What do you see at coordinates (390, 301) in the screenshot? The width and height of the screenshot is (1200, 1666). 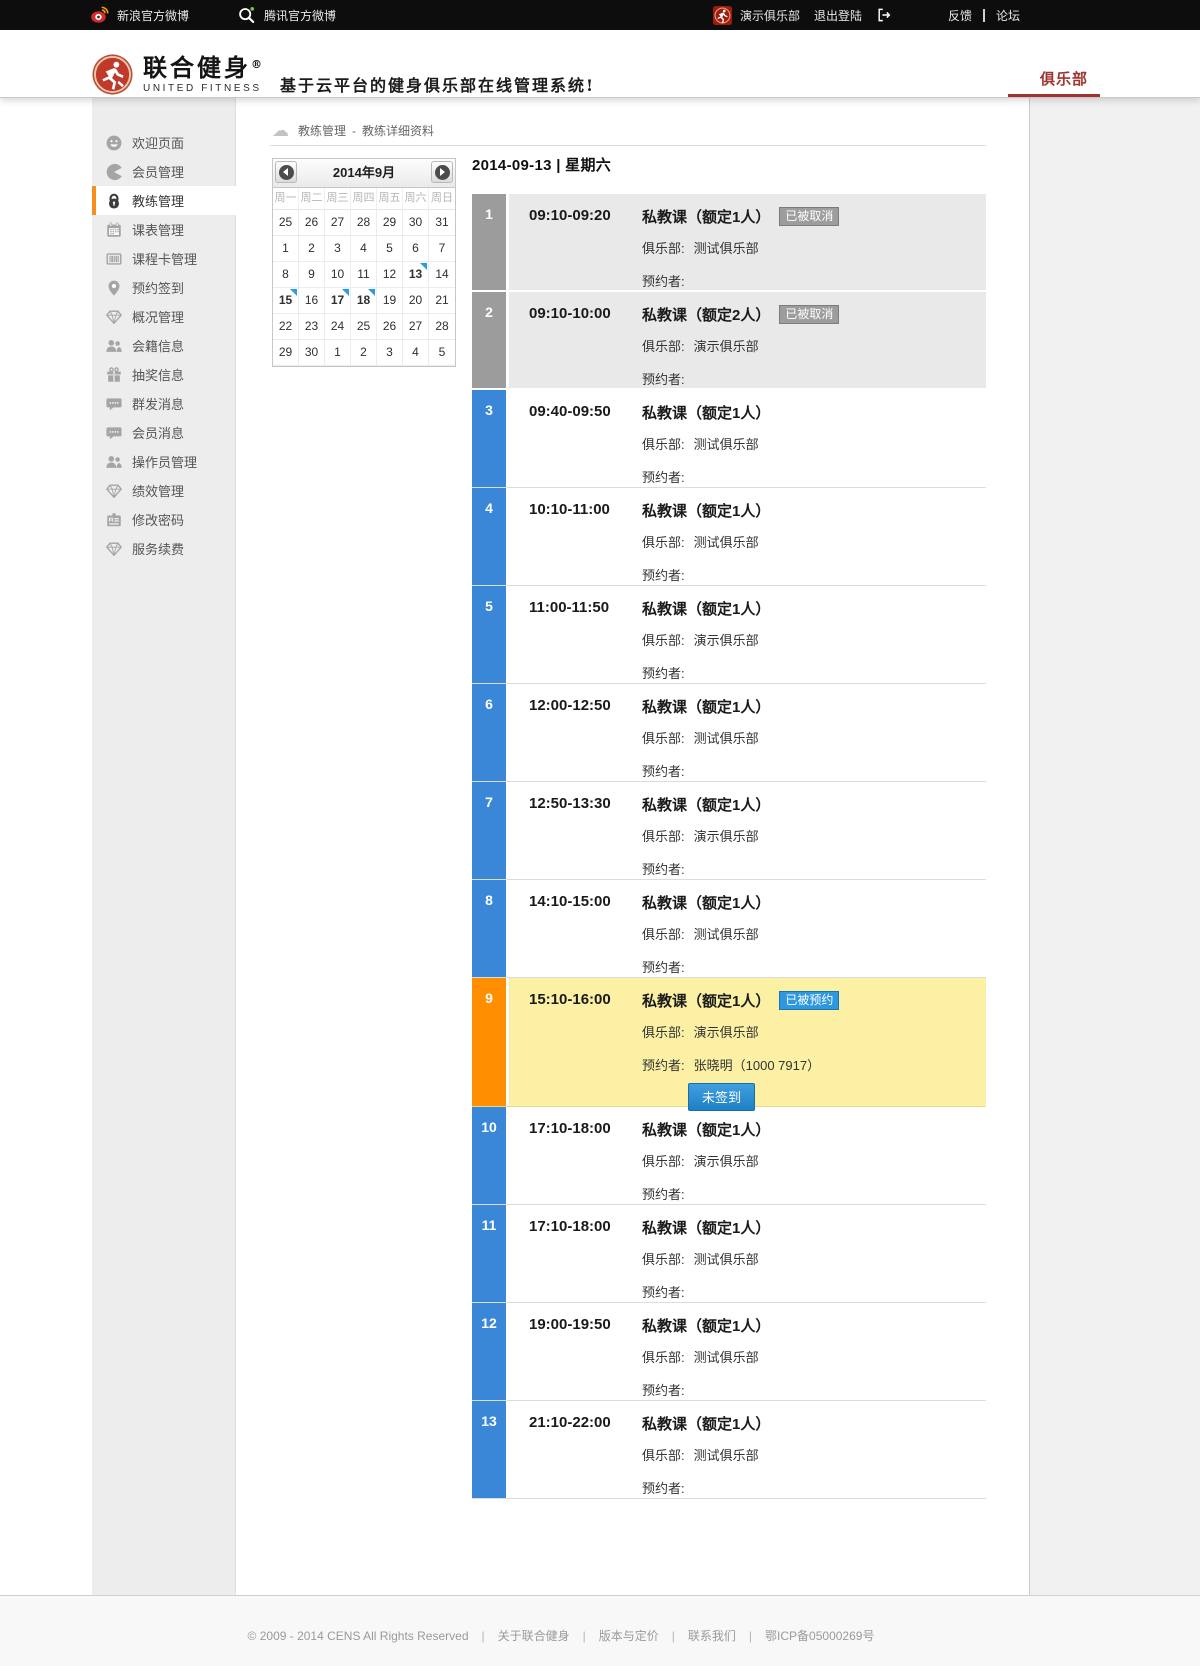 I see `calendar-day: 19` at bounding box center [390, 301].